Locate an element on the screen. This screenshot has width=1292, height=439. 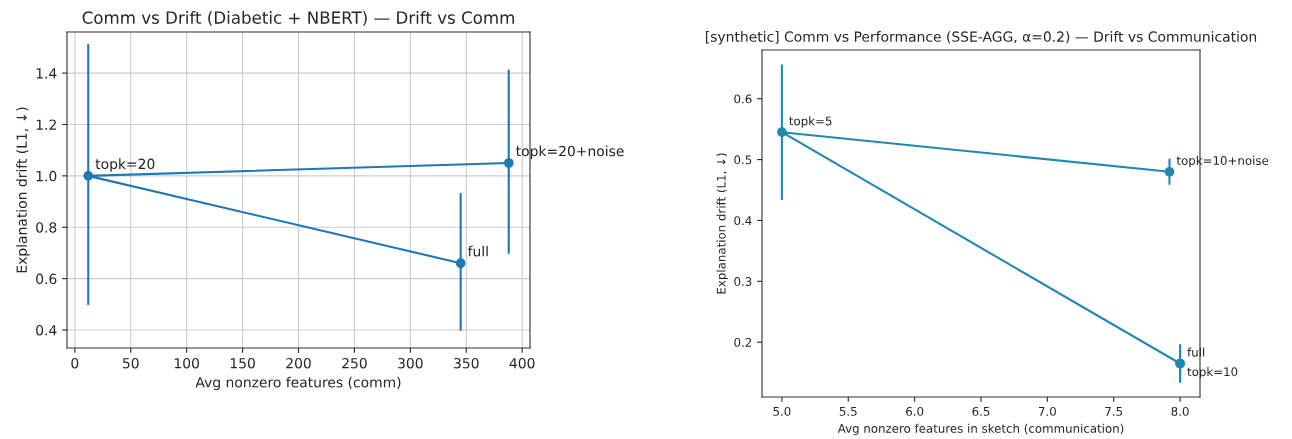
annotation: topk=20+noise is located at coordinates (570, 152).